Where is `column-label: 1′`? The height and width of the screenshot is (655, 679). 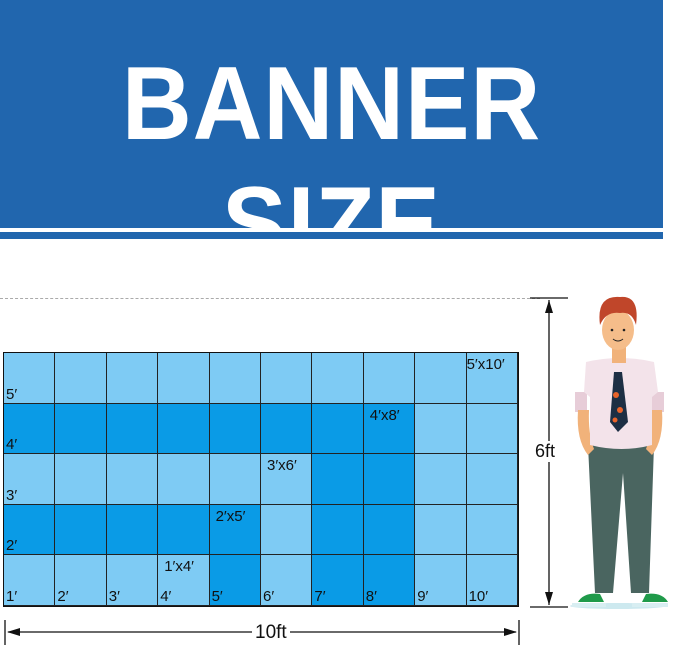
column-label: 1′ is located at coordinates (12, 596).